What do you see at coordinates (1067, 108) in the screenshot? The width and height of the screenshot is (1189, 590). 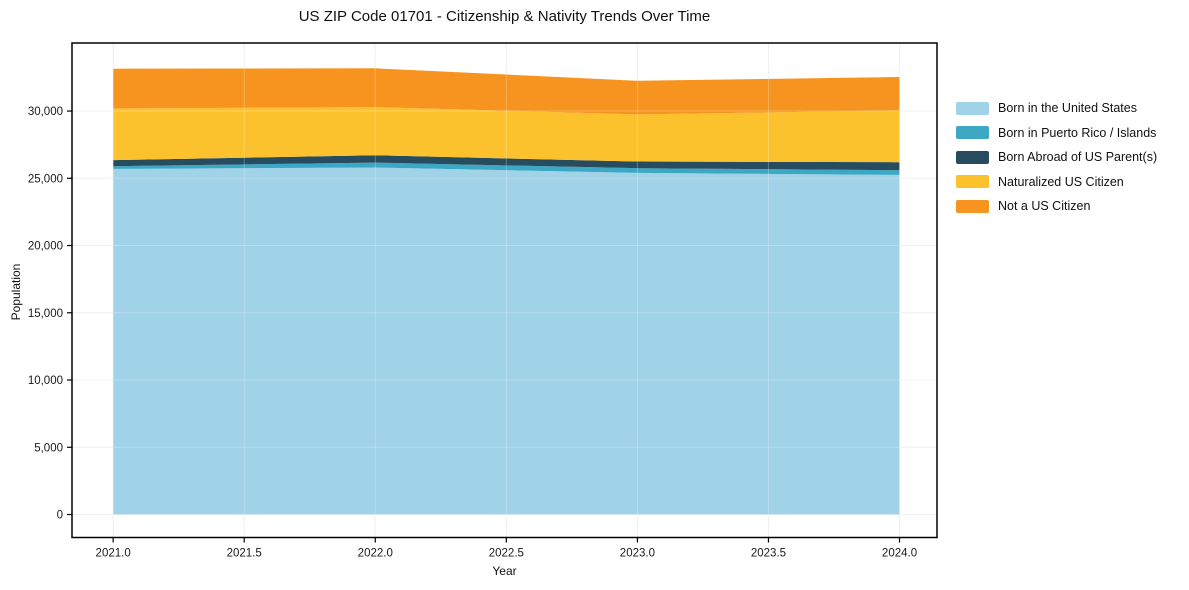 I see `legend-label: Born in the United States` at bounding box center [1067, 108].